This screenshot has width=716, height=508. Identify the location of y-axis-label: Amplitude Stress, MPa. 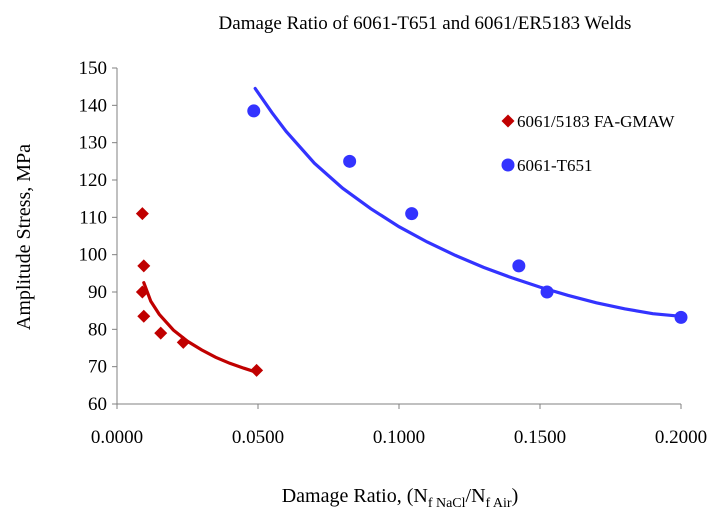
(24, 237).